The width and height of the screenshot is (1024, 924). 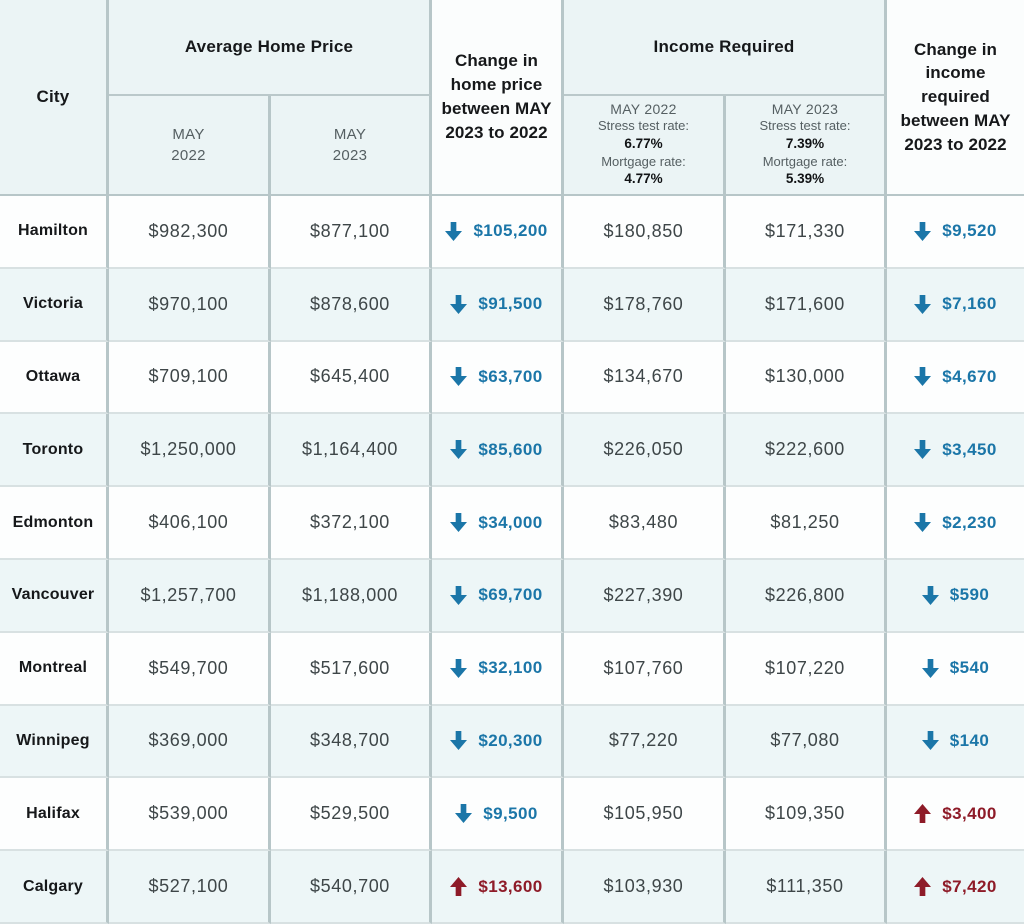 I want to click on income-change-cell: $590, so click(x=955, y=596).